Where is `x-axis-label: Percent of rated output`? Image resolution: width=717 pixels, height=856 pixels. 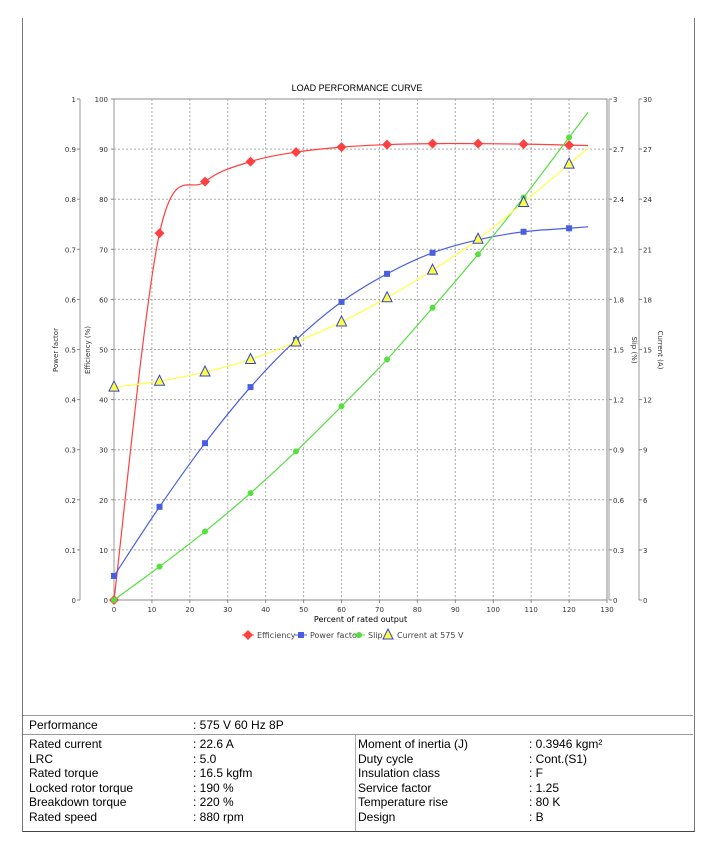 x-axis-label: Percent of rated output is located at coordinates (360, 619).